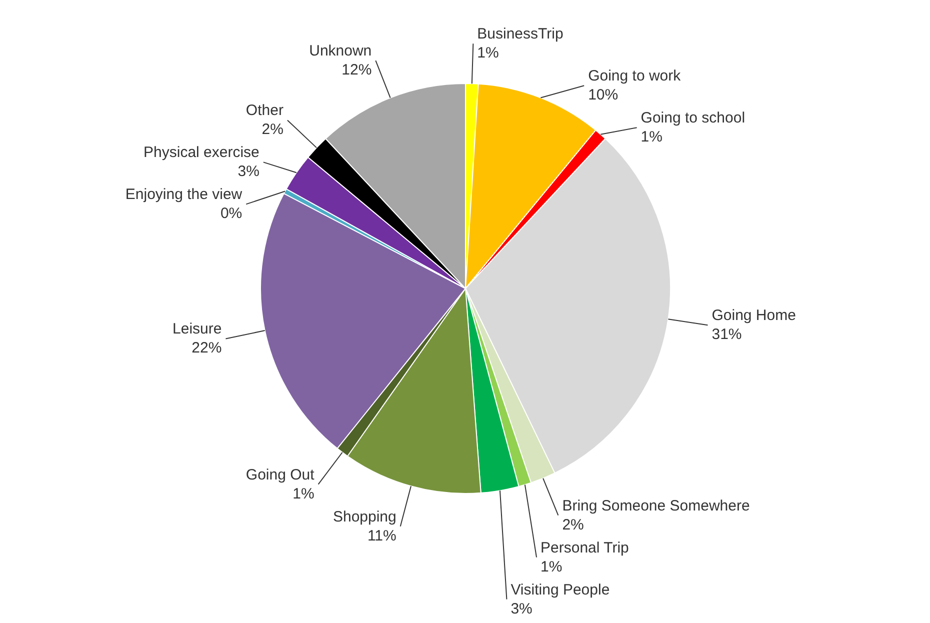  I want to click on slice-label: Shopping, so click(364, 517).